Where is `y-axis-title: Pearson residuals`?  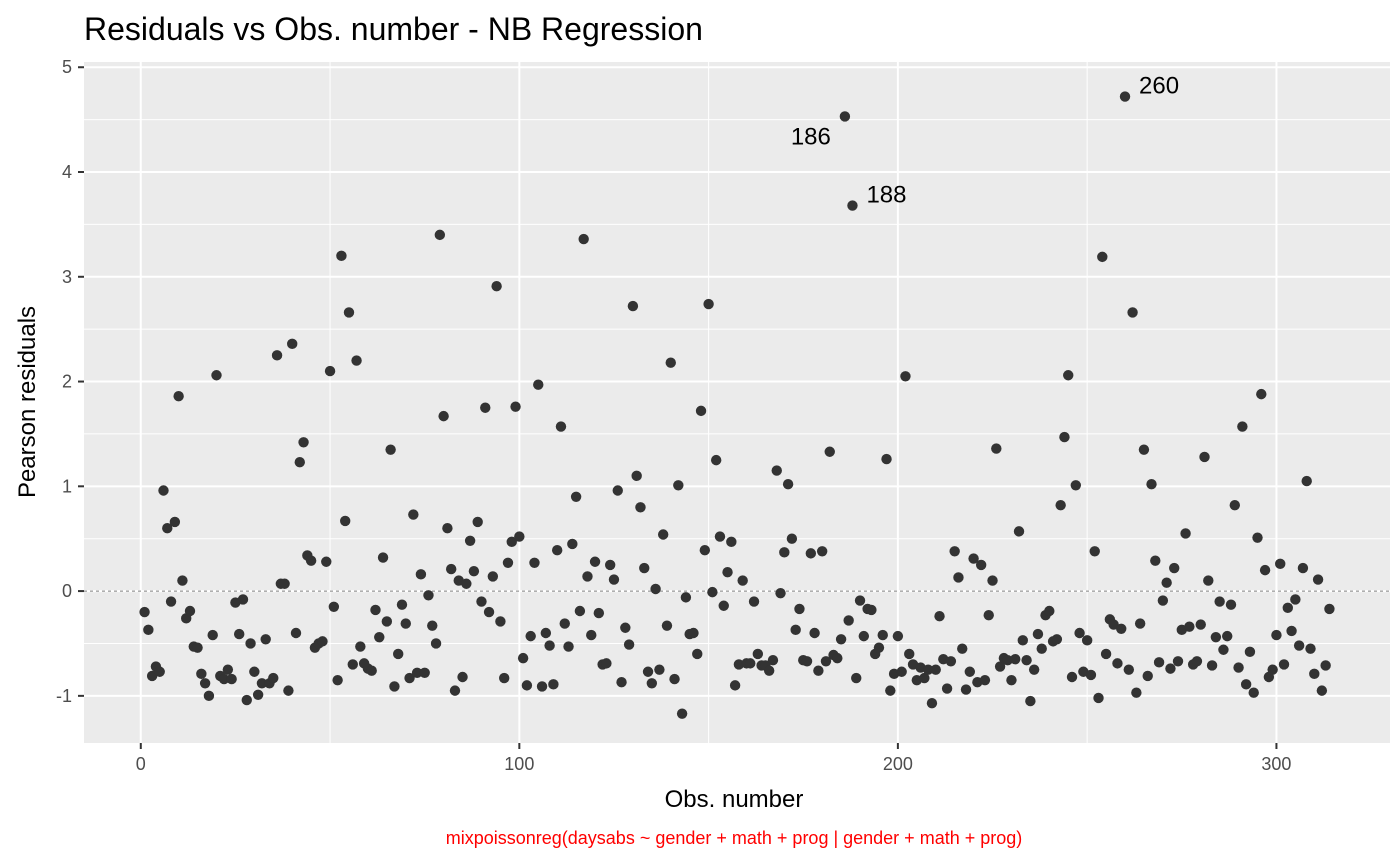
y-axis-title: Pearson residuals is located at coordinates (27, 402).